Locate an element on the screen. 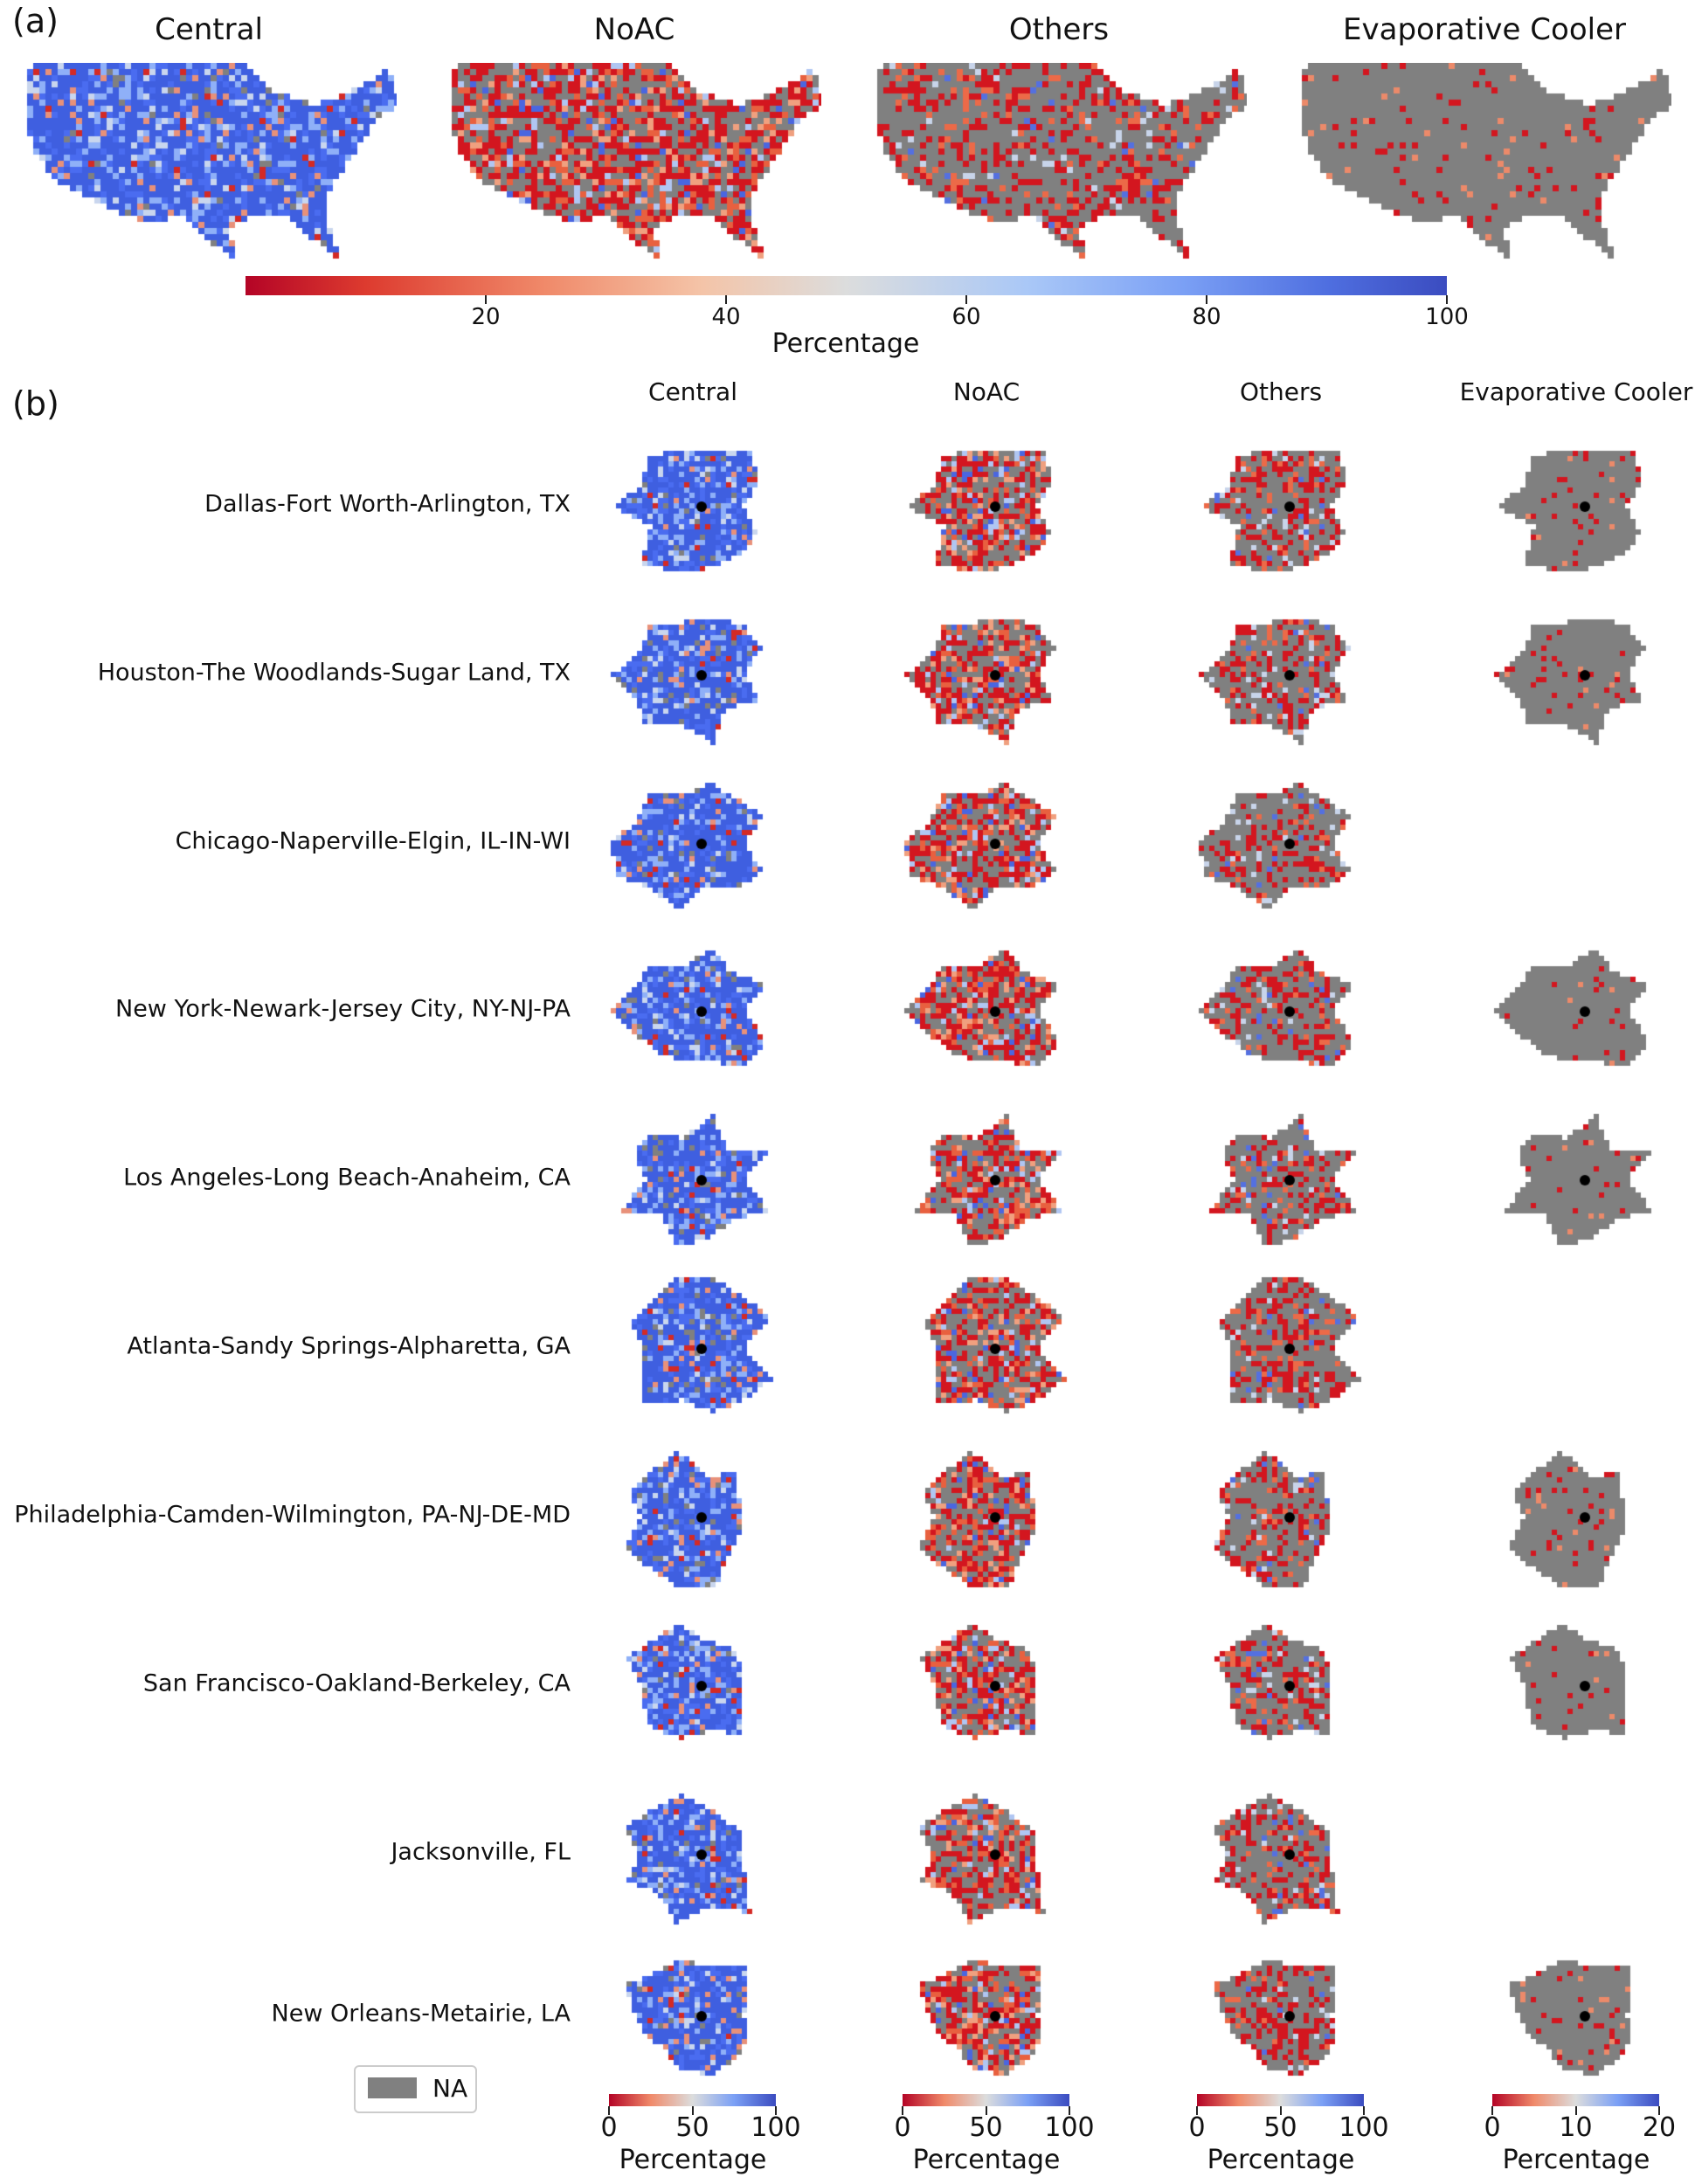 This screenshot has height=2184, width=1695. colorbar-a-tick-label: 20 is located at coordinates (486, 317).